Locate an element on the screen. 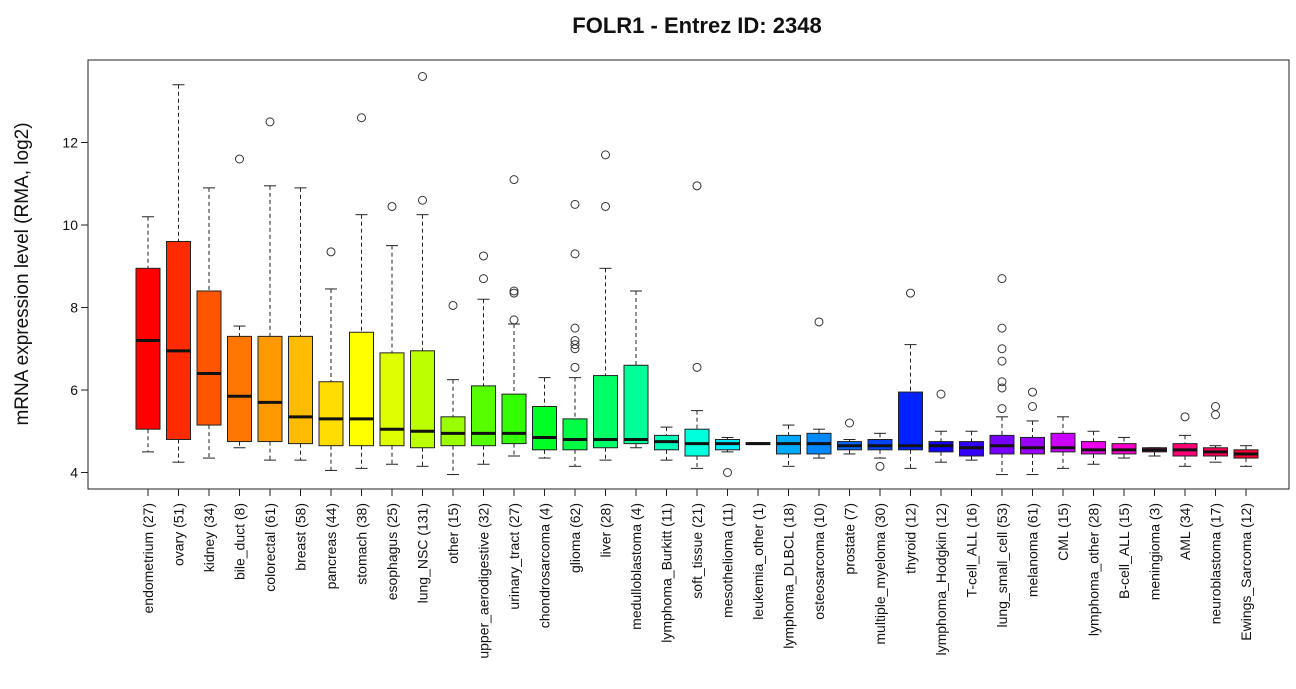  y-tick-label: 4 is located at coordinates (74, 473).